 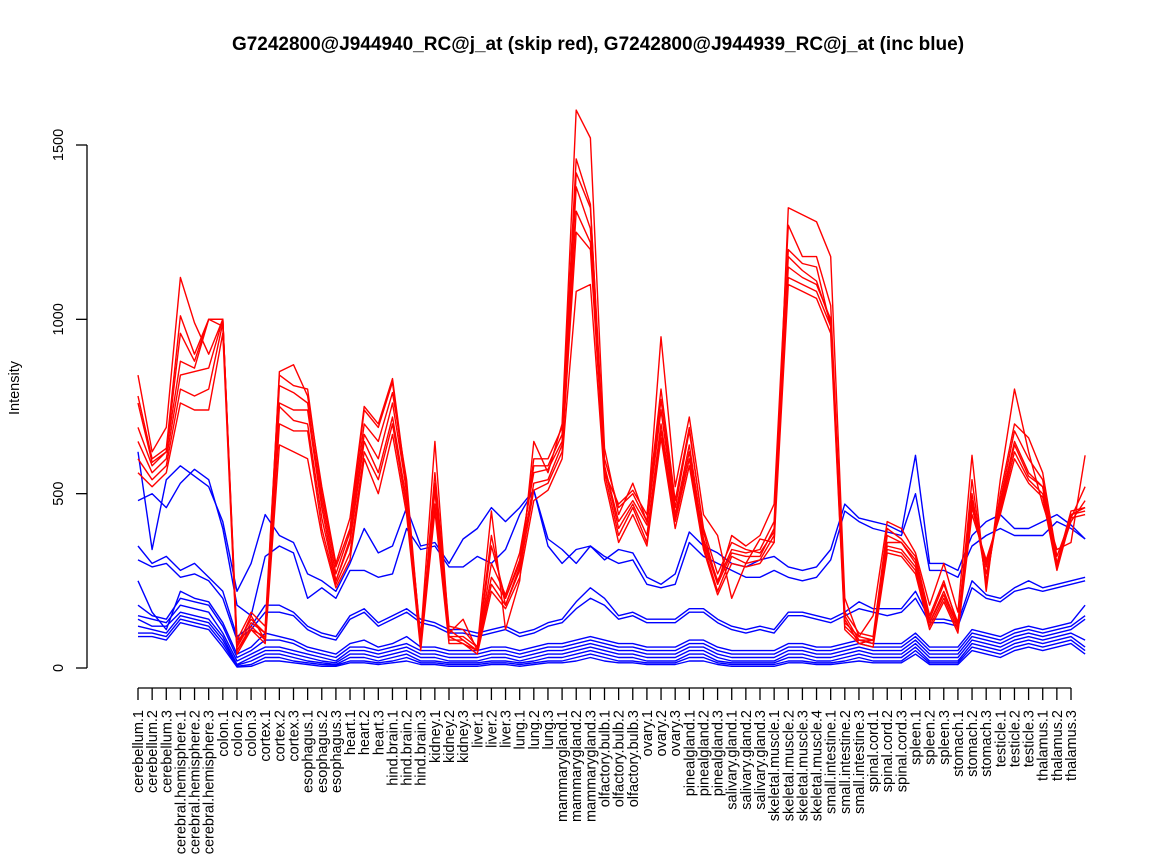 What do you see at coordinates (634, 758) in the screenshot?
I see `x-tick-label: olfactory.bulb.3` at bounding box center [634, 758].